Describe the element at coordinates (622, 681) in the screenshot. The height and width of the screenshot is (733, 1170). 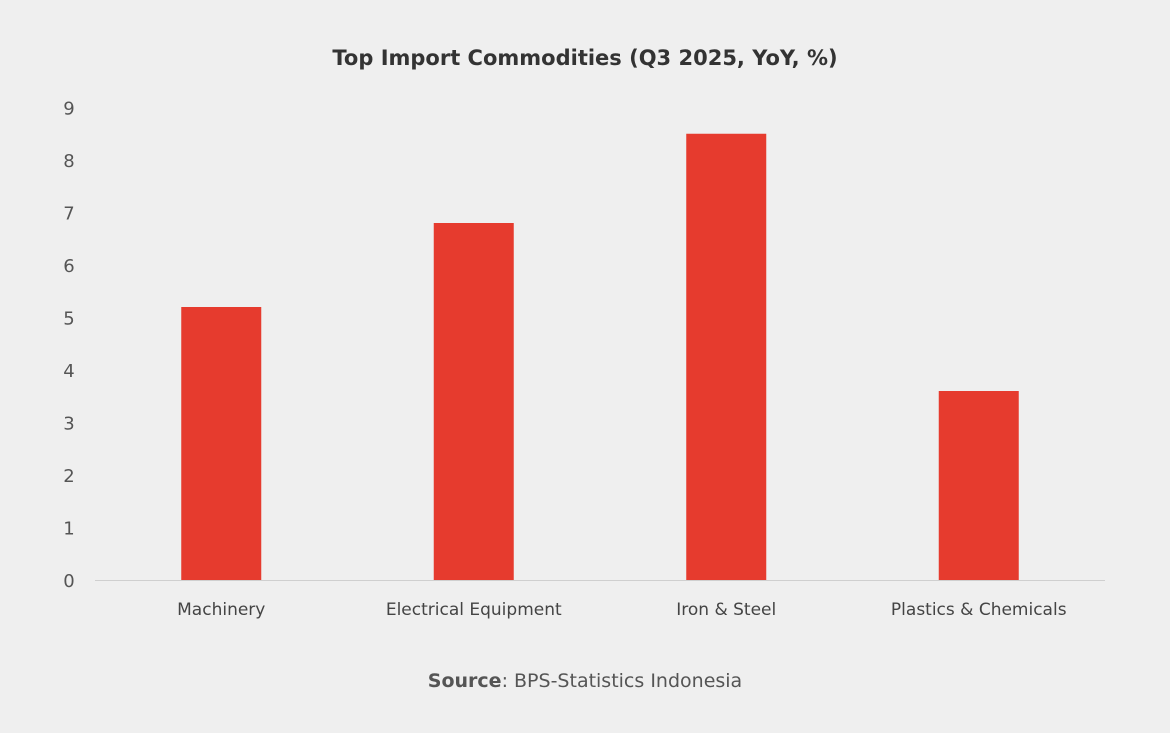
I see `source-text: : BPS-Statistics Indonesia` at that location.